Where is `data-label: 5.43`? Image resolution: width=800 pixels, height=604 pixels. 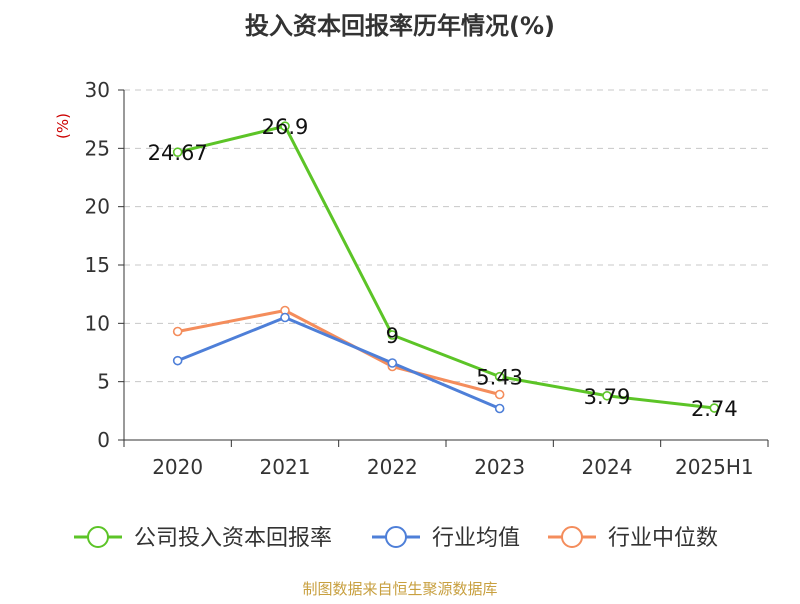
data-label: 5.43 is located at coordinates (499, 378).